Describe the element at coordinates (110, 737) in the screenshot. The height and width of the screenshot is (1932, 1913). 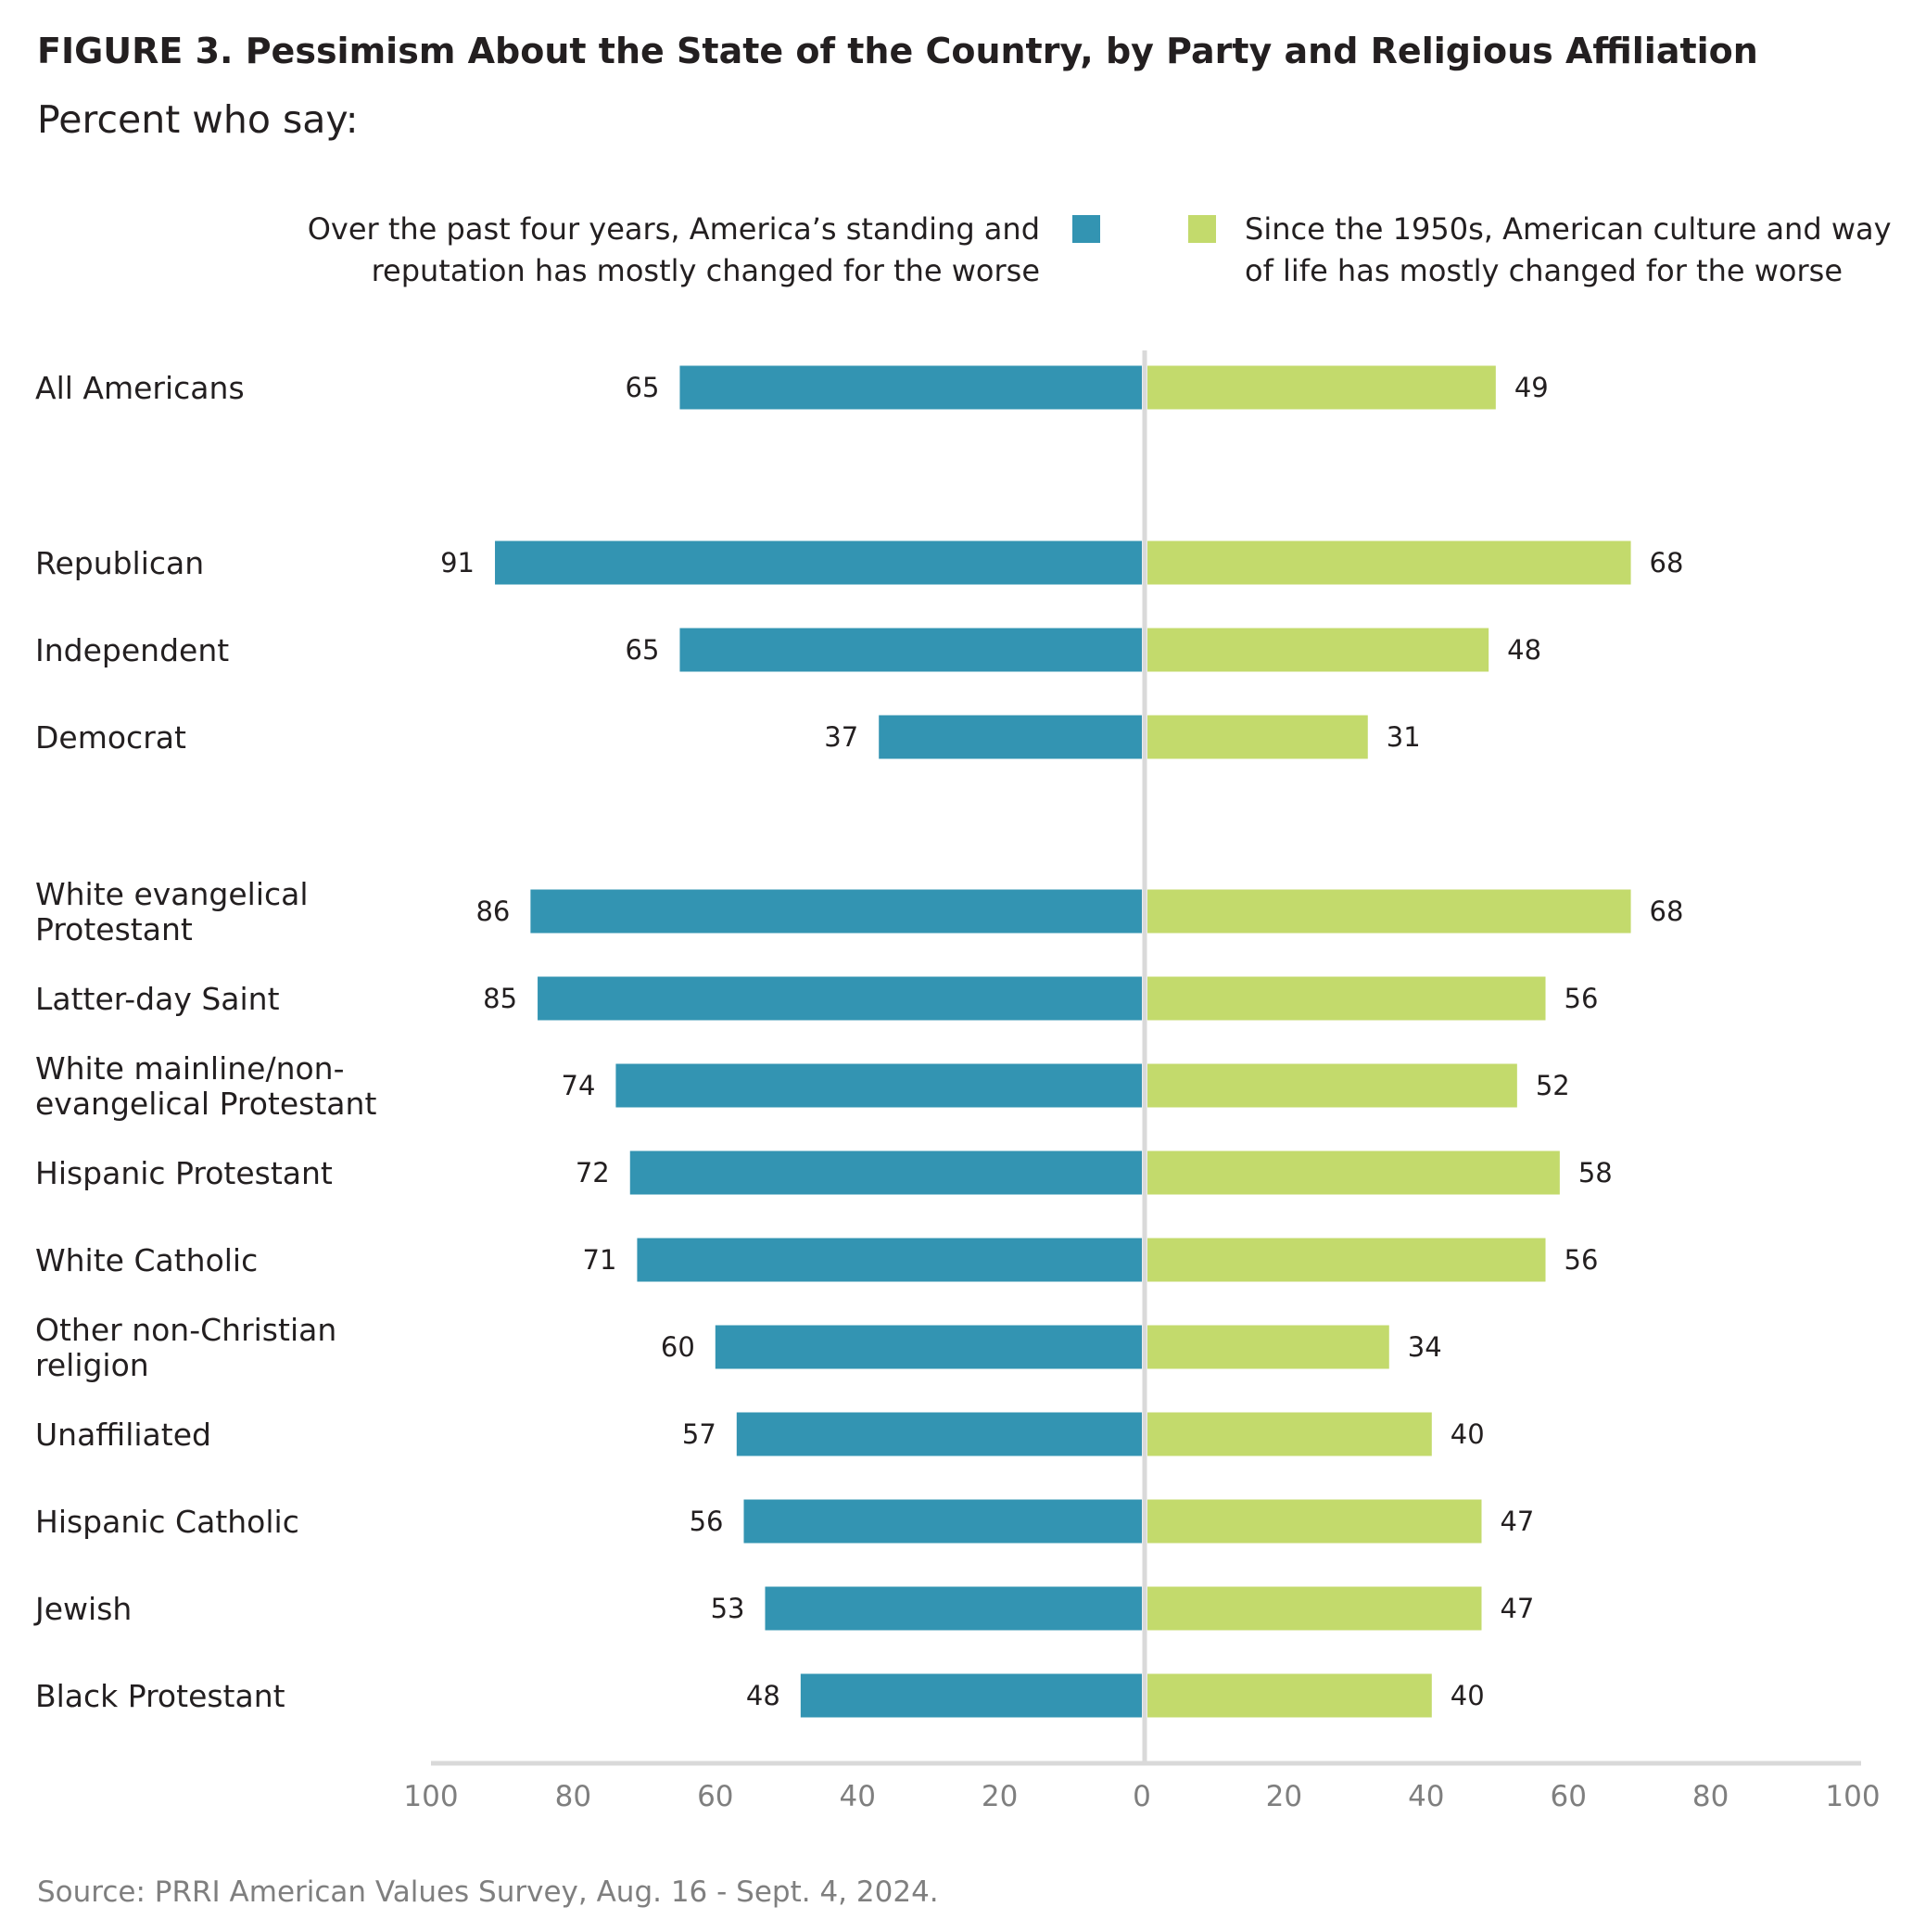
I see `category-label: Democrat` at that location.